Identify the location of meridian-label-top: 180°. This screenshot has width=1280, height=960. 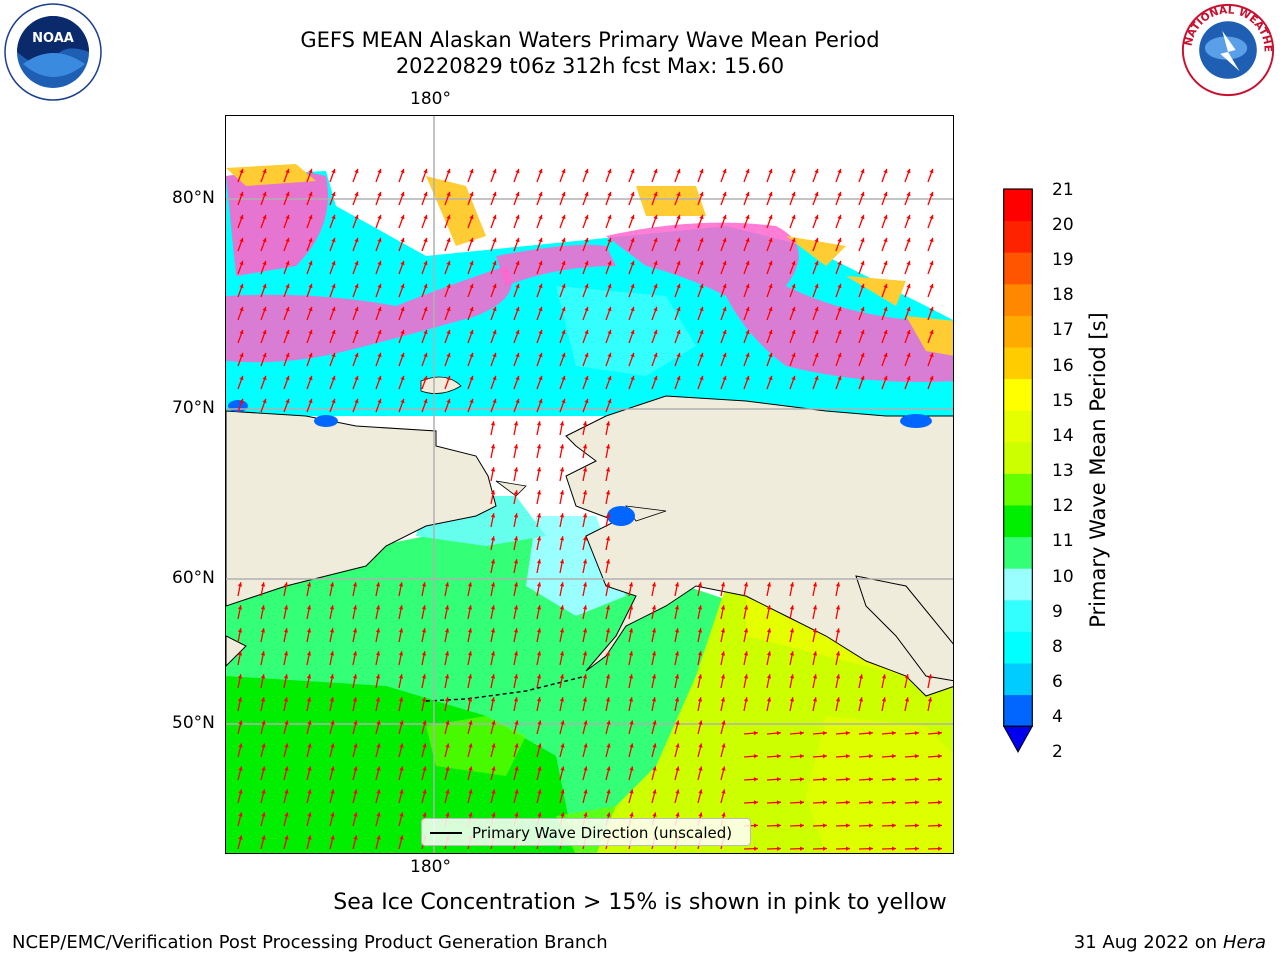
(430, 99).